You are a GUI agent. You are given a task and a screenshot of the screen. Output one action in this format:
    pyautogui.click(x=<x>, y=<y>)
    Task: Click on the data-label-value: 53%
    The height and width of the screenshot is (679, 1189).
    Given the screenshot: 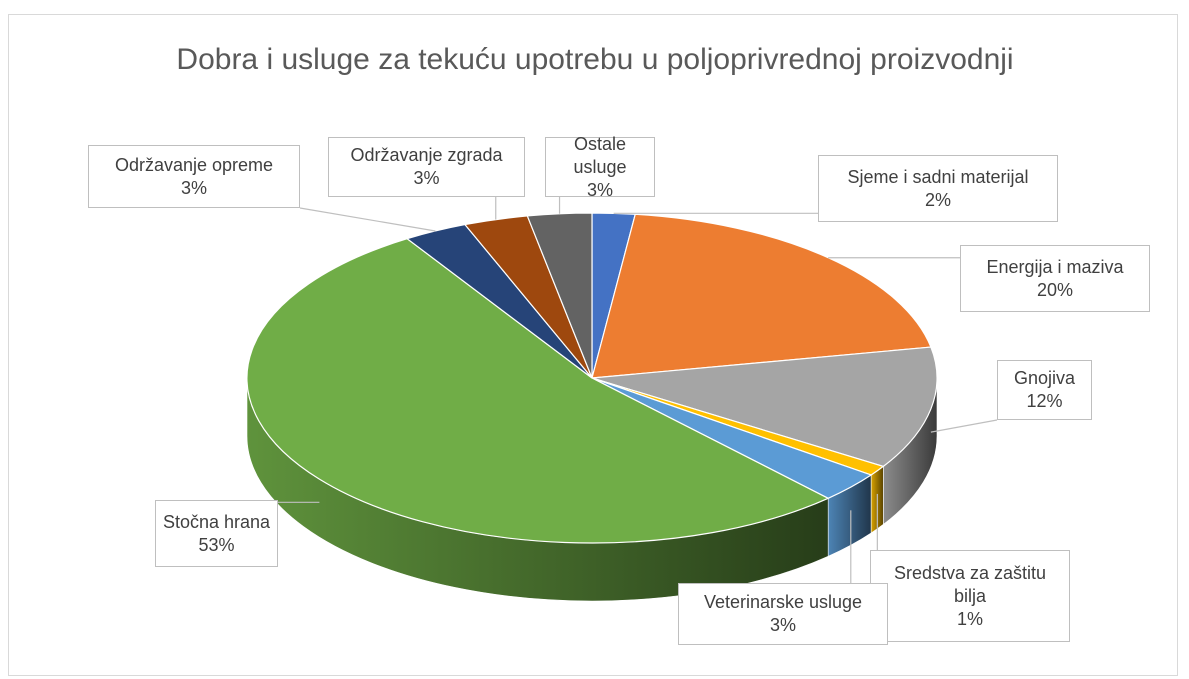 What is the action you would take?
    pyautogui.click(x=216, y=544)
    